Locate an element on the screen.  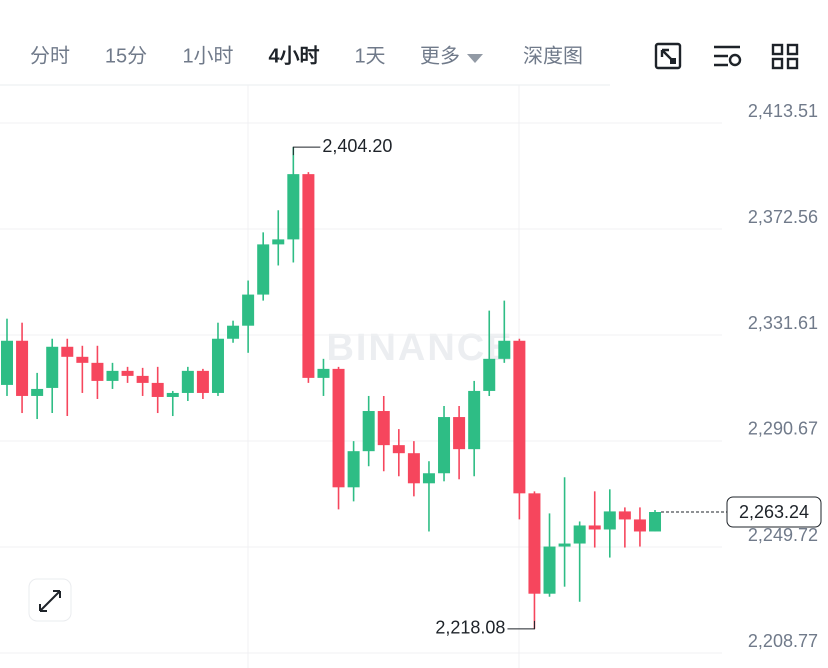
last-price-box is located at coordinates (774, 512).